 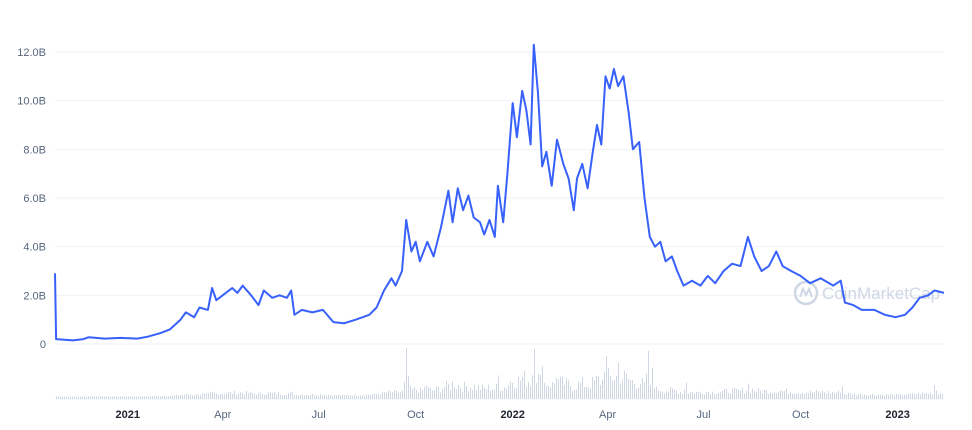 What do you see at coordinates (806, 292) in the screenshot?
I see `coinmarketcap-logo-mark` at bounding box center [806, 292].